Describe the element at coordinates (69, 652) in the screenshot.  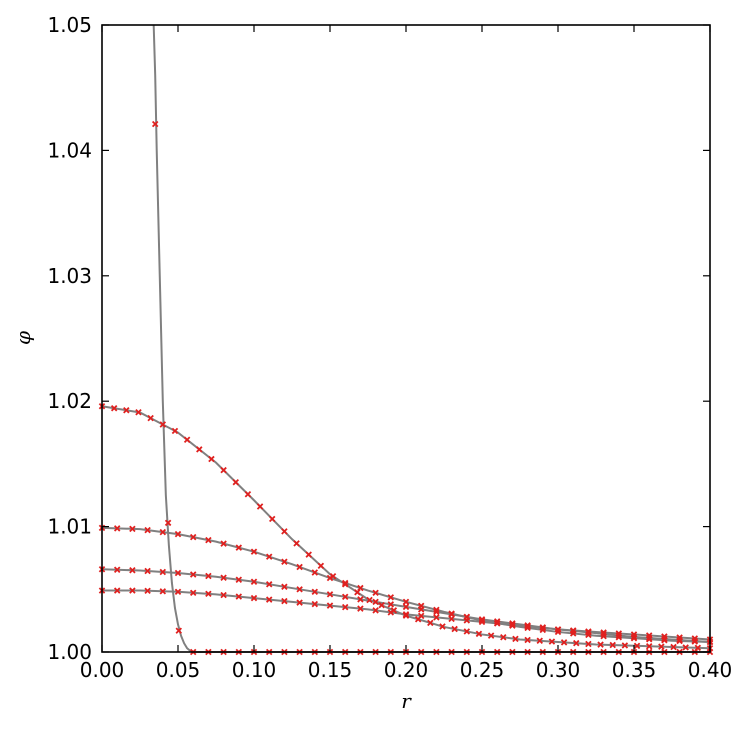
I see `y-tick-label-1: 1.00` at that location.